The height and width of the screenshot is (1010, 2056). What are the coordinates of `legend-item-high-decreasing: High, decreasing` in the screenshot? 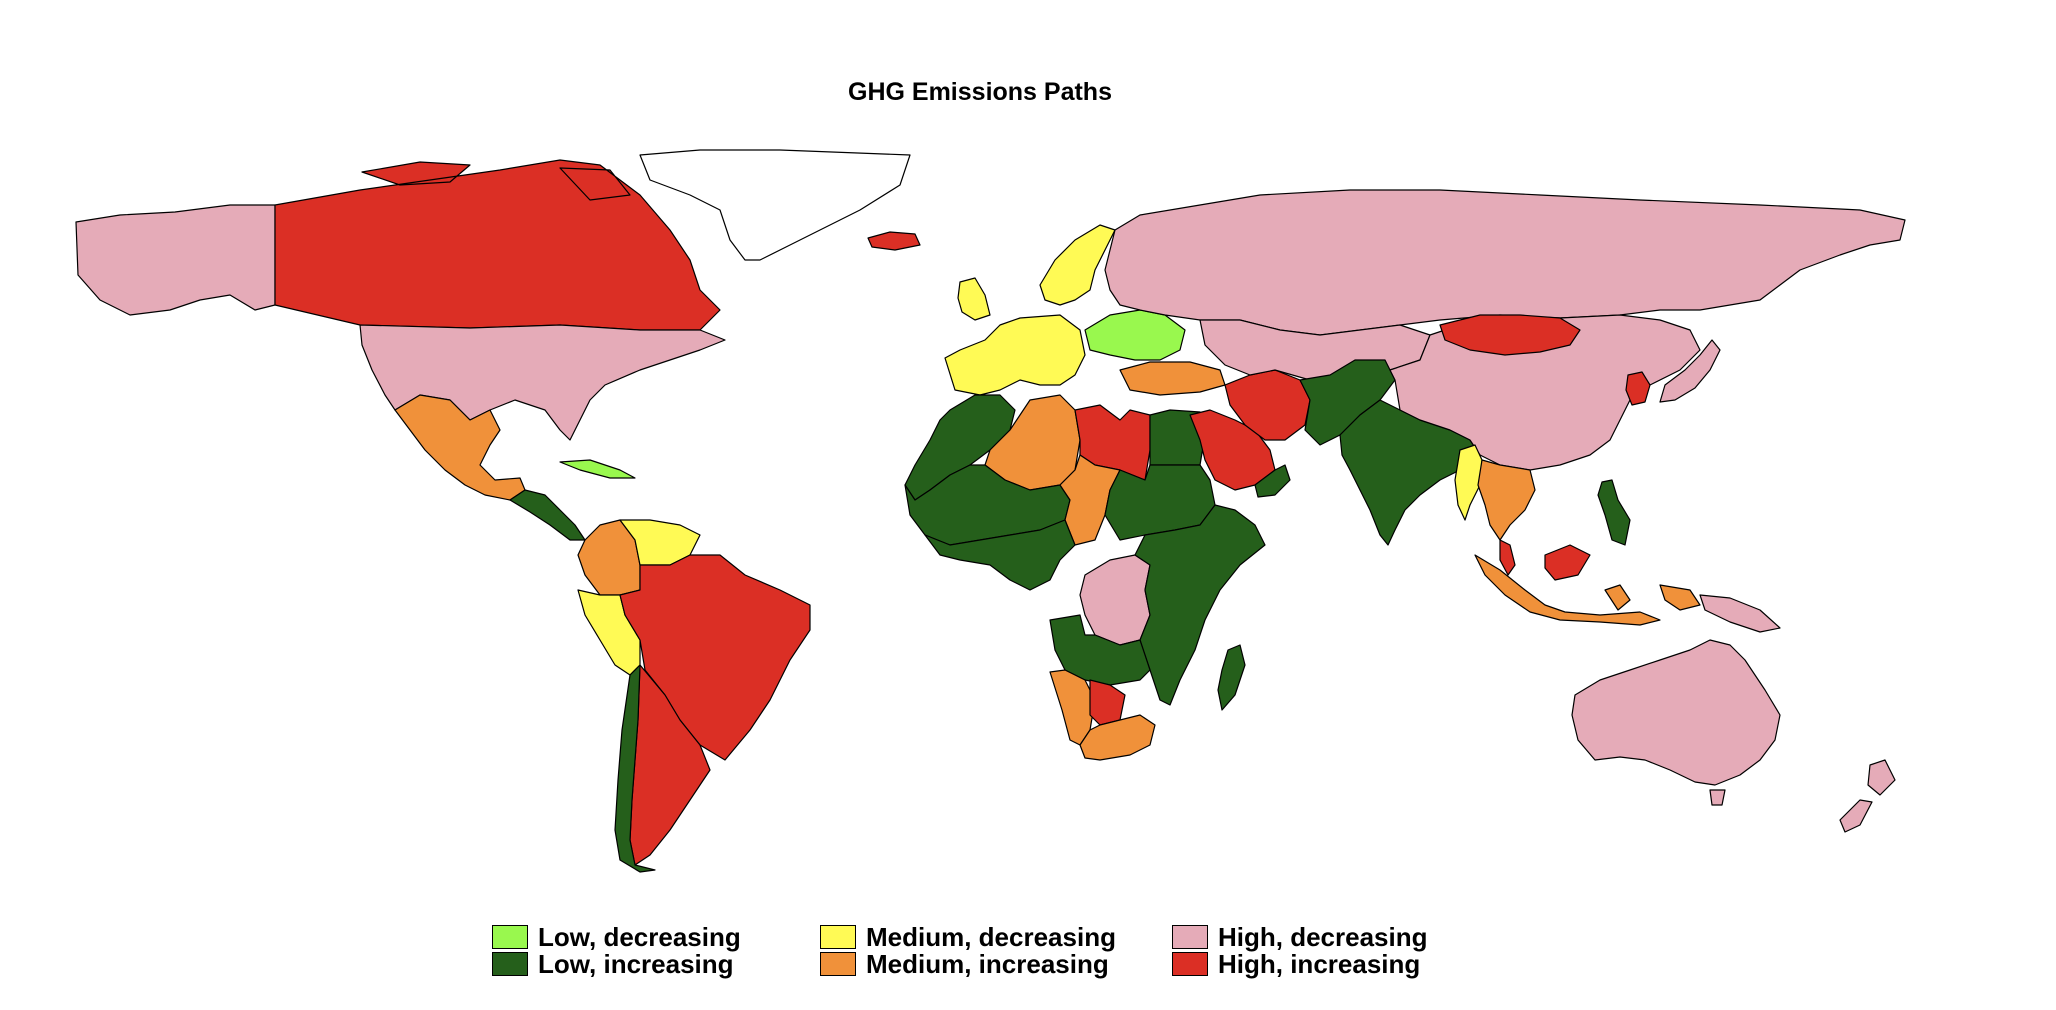 It's located at (1300, 936).